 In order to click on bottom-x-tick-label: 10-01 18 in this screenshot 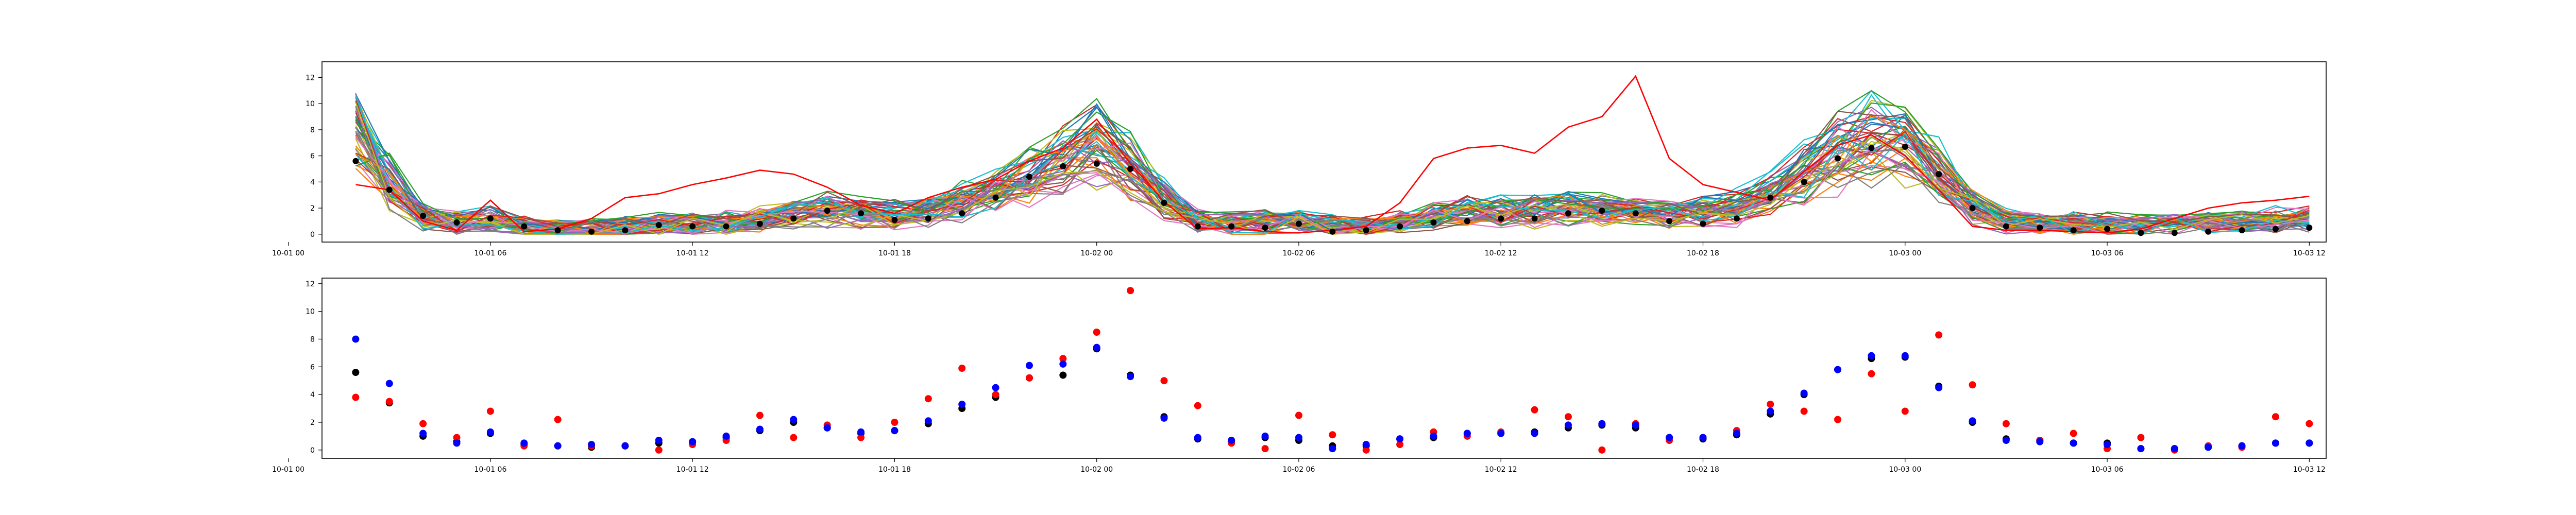, I will do `click(894, 470)`.